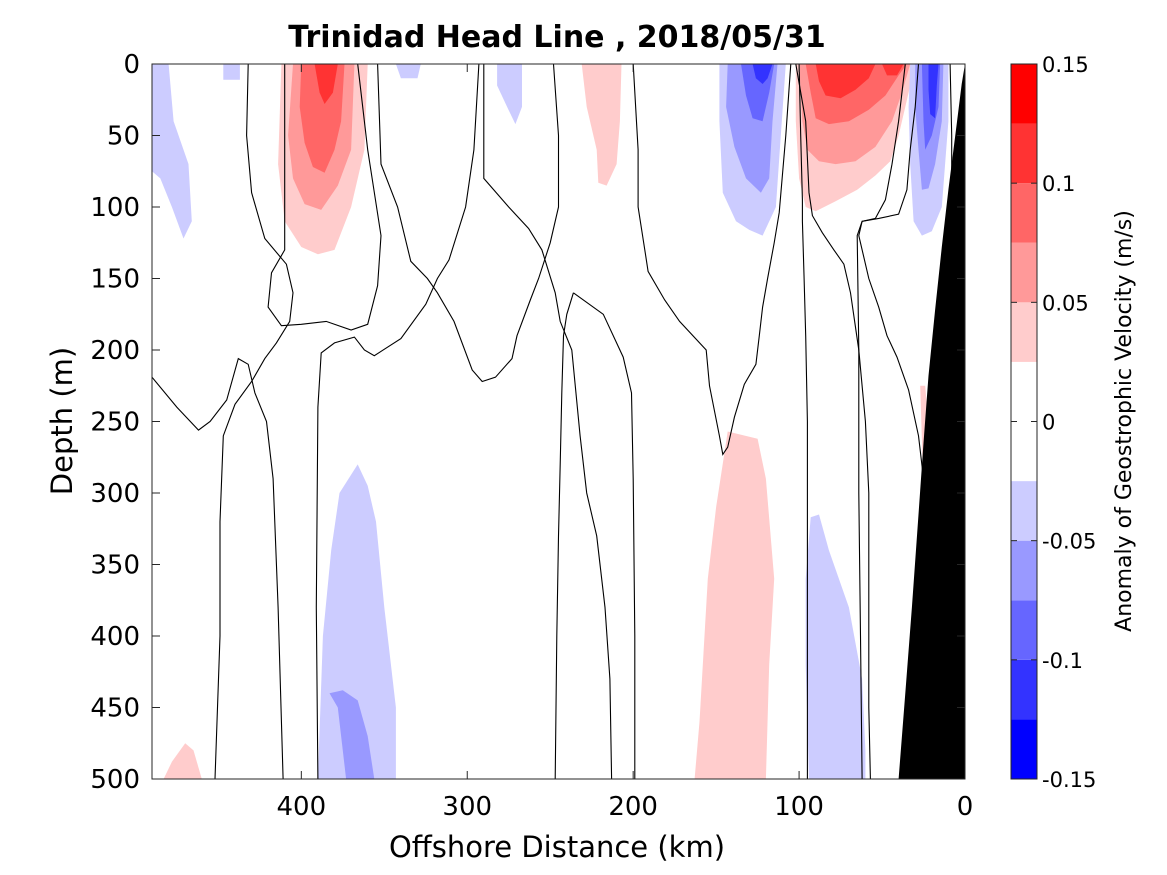  I want to click on y-tick-label: 0, so click(131, 65).